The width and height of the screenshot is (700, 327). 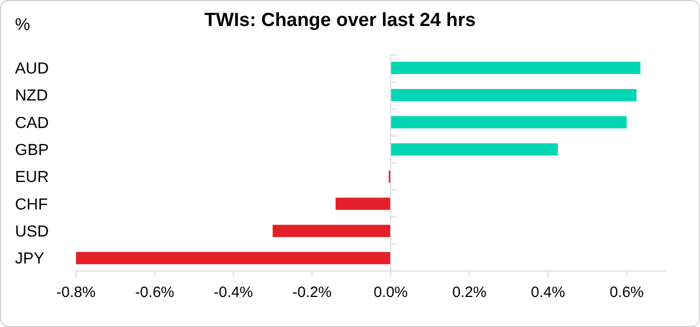 I want to click on y-tick-label: USD, so click(x=32, y=232).